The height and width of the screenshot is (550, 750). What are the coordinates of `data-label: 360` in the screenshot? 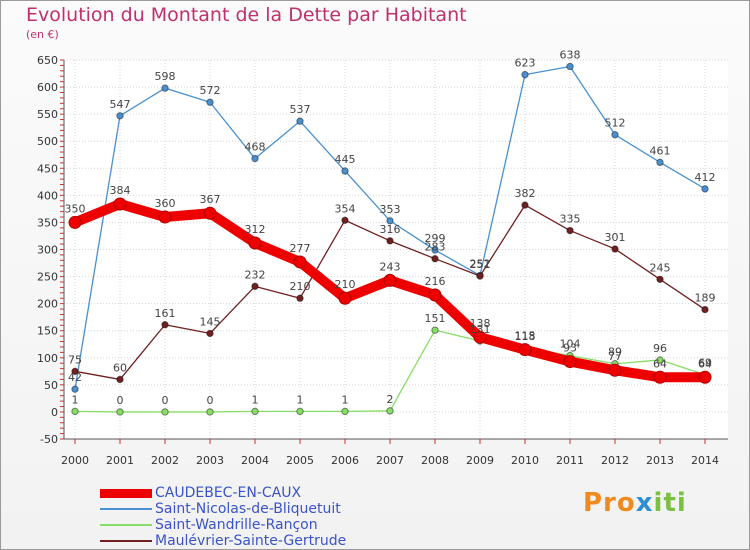 It's located at (165, 203).